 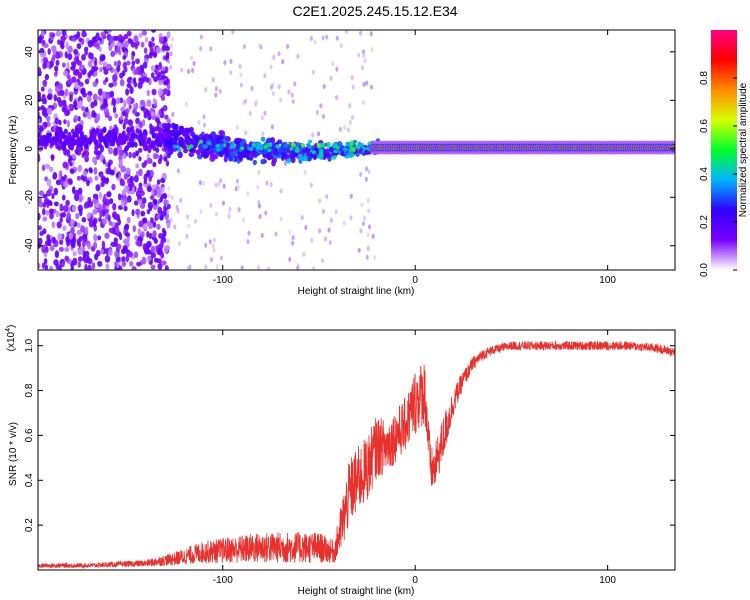 I want to click on spectrogram-y-tick-label: -40, so click(x=29, y=245).